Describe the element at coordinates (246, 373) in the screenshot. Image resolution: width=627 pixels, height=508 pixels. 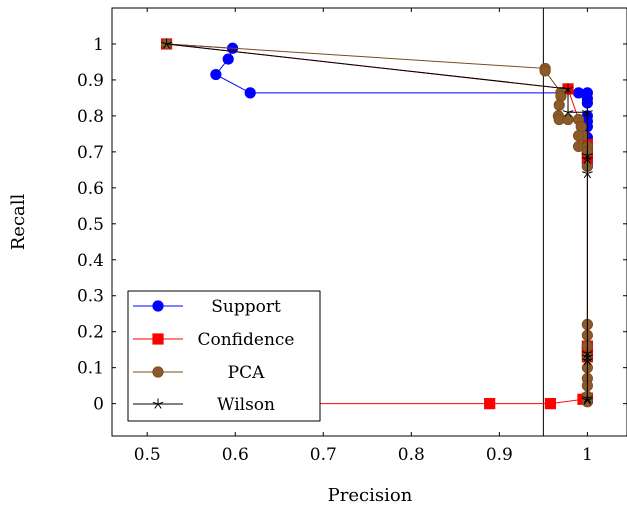
I see `legend-label: PCA` at that location.